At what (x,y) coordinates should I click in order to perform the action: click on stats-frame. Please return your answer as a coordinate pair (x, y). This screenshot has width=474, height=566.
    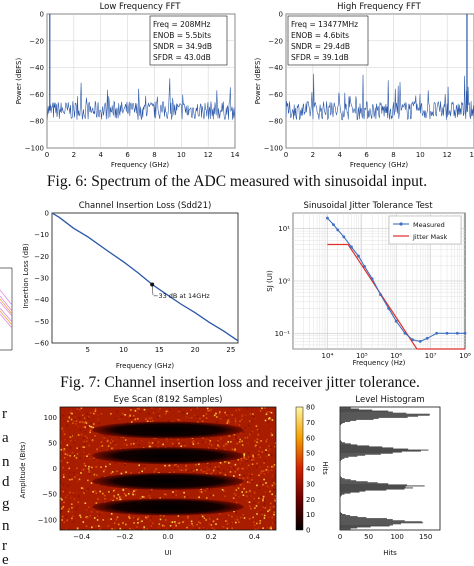
    Looking at the image, I should click on (328, 40).